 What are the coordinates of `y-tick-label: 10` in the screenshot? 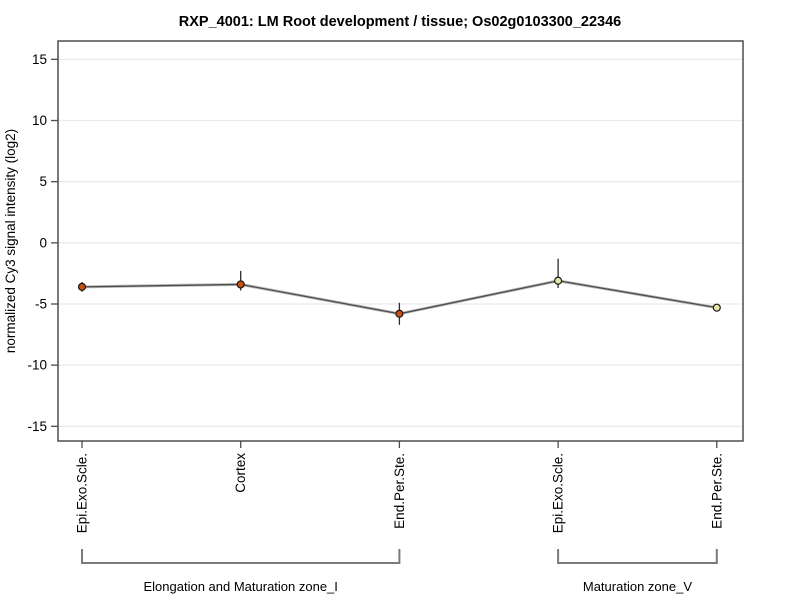 It's located at (39, 120).